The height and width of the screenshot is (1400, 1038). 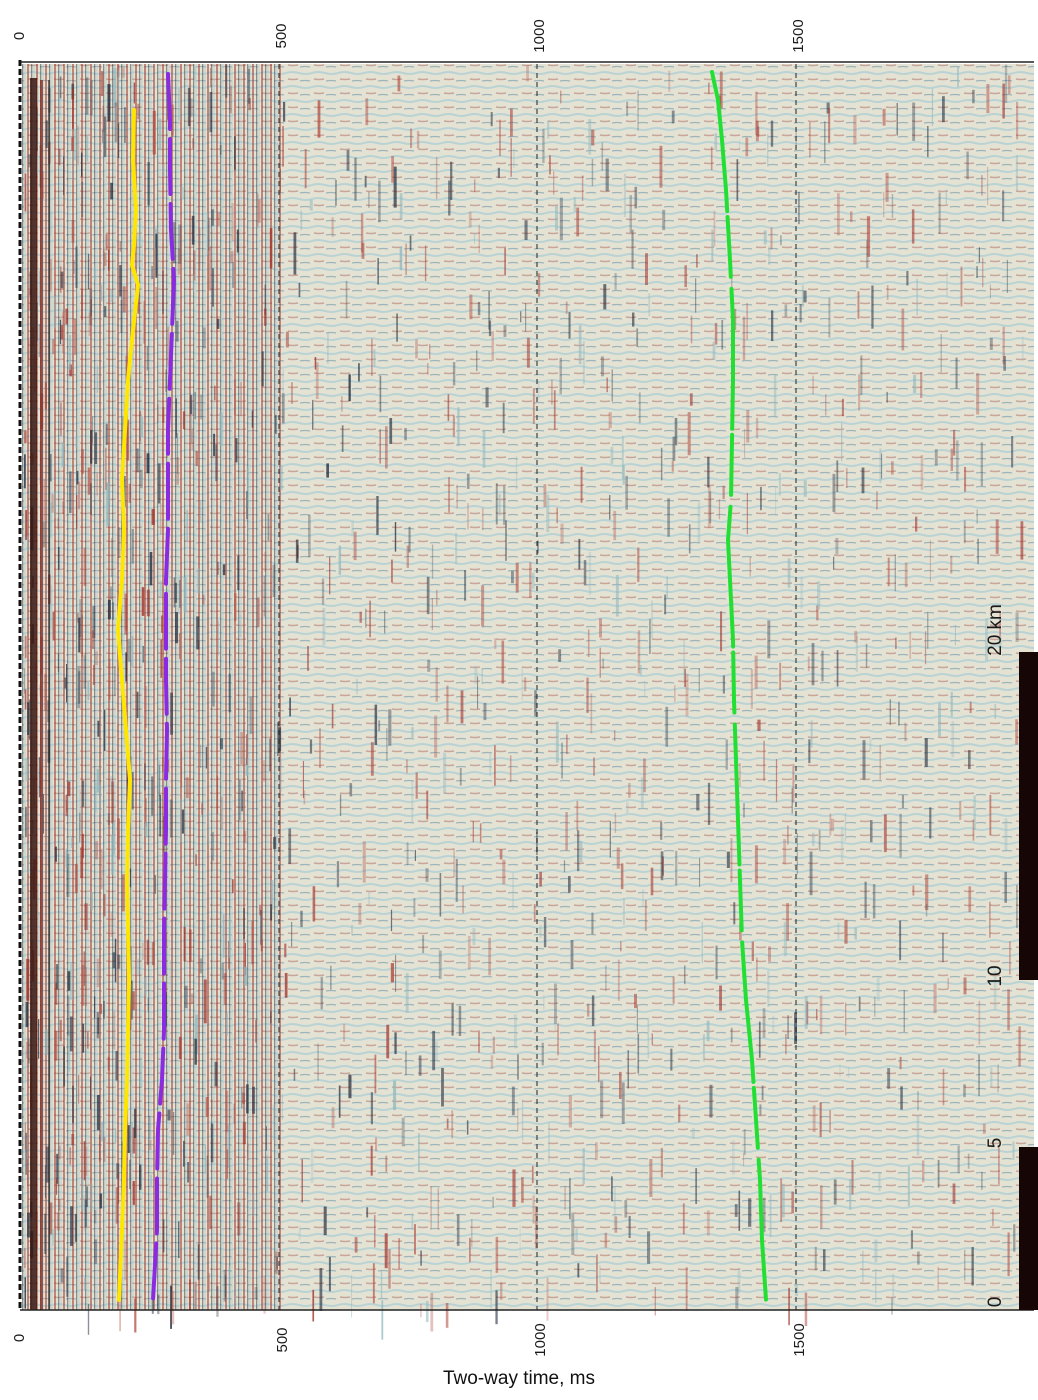 I want to click on time-axis-title: Two-way time, ms, so click(x=519, y=1378).